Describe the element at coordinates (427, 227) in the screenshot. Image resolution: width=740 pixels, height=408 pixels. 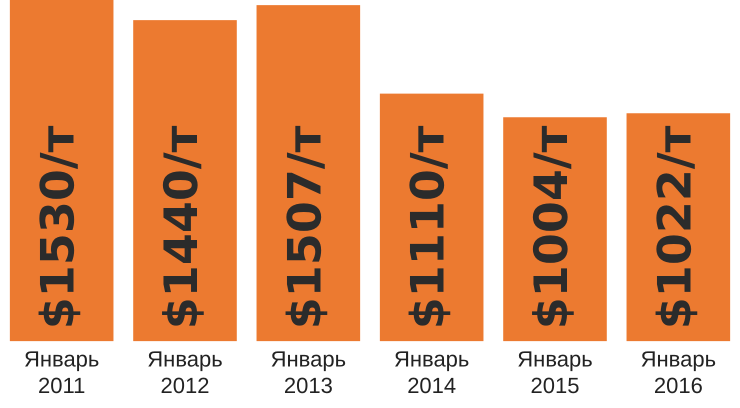
I see `data-label: $1110/т` at that location.